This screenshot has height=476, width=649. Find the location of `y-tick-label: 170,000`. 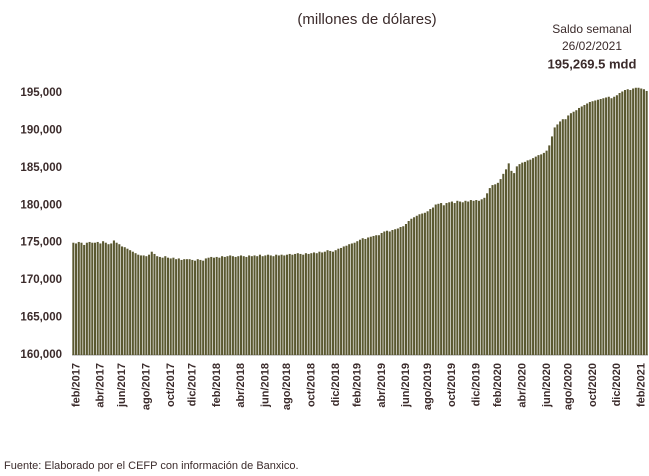

y-tick-label: 170,000 is located at coordinates (41, 280).